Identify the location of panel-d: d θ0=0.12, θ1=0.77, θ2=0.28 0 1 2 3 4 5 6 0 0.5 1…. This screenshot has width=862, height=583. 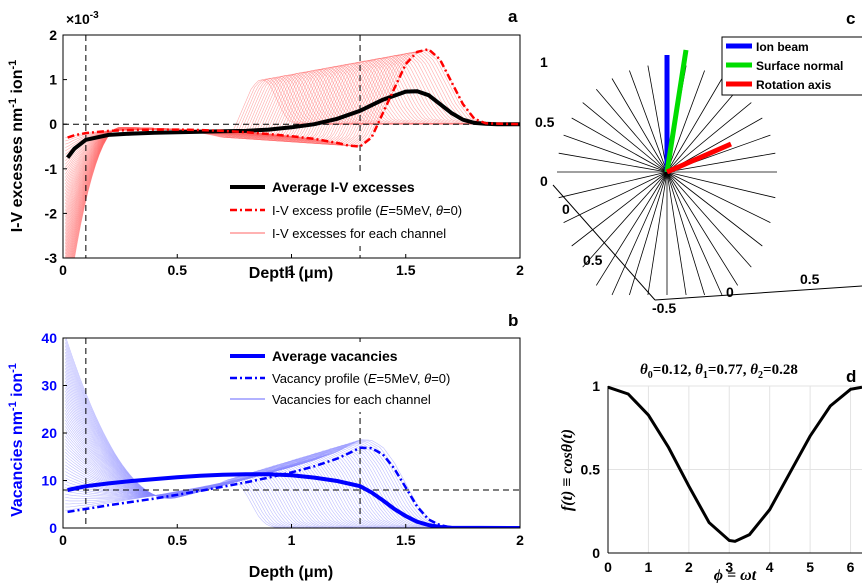
(710, 472).